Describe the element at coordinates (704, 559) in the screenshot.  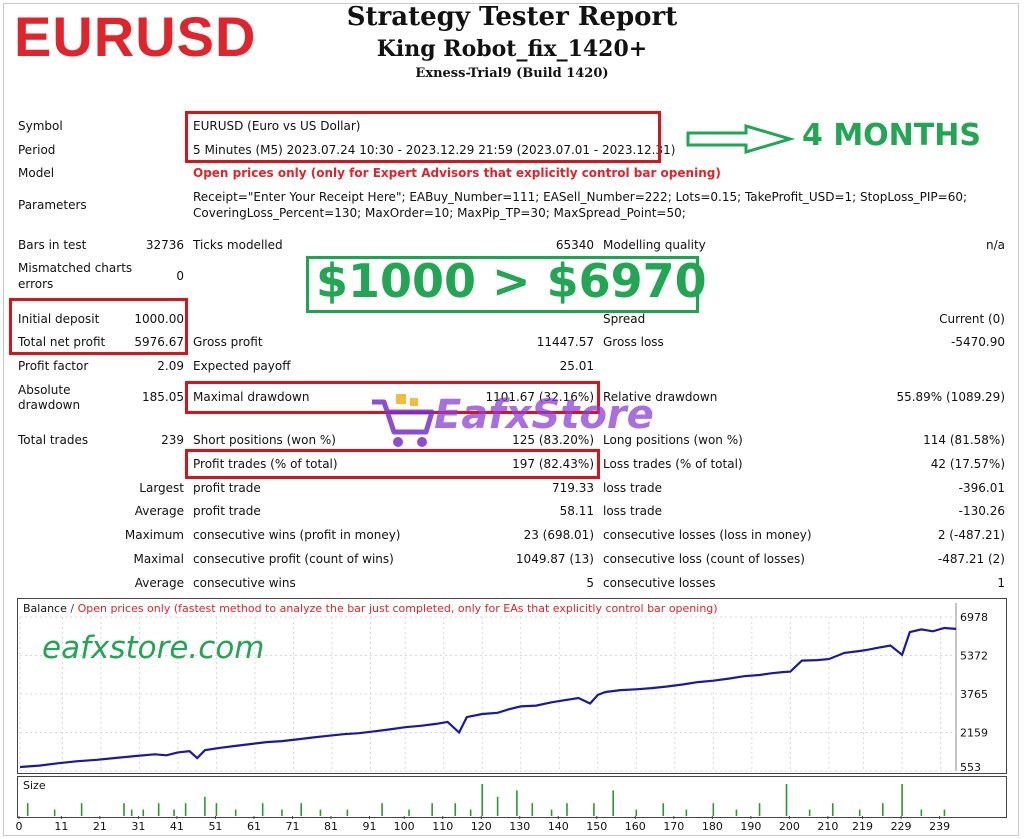
I see `maximal-consecutive-loss-label: consecutive loss (count of losses)` at that location.